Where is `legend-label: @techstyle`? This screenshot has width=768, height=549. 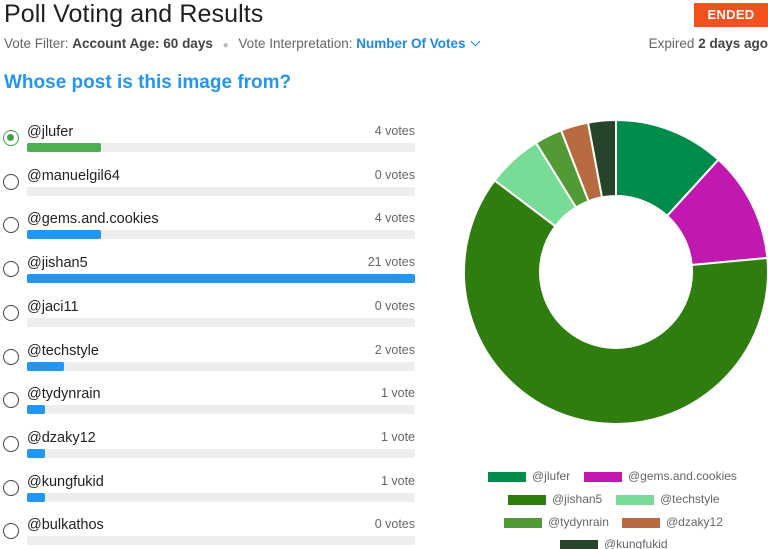 legend-label: @techstyle is located at coordinates (690, 499).